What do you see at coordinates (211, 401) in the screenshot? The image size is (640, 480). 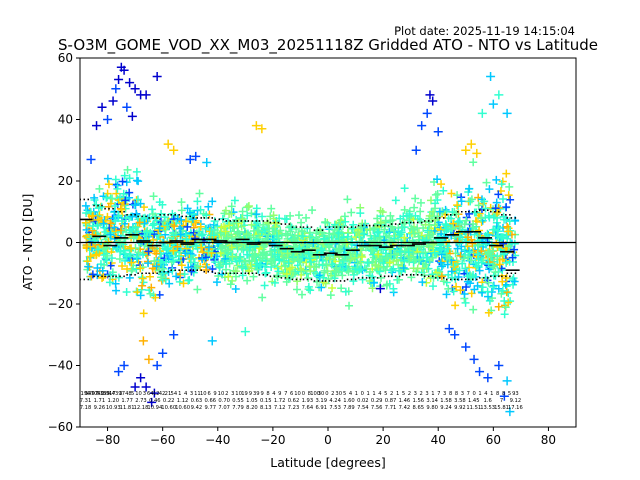 I see `bin-stat-label: 0.66` at bounding box center [211, 401].